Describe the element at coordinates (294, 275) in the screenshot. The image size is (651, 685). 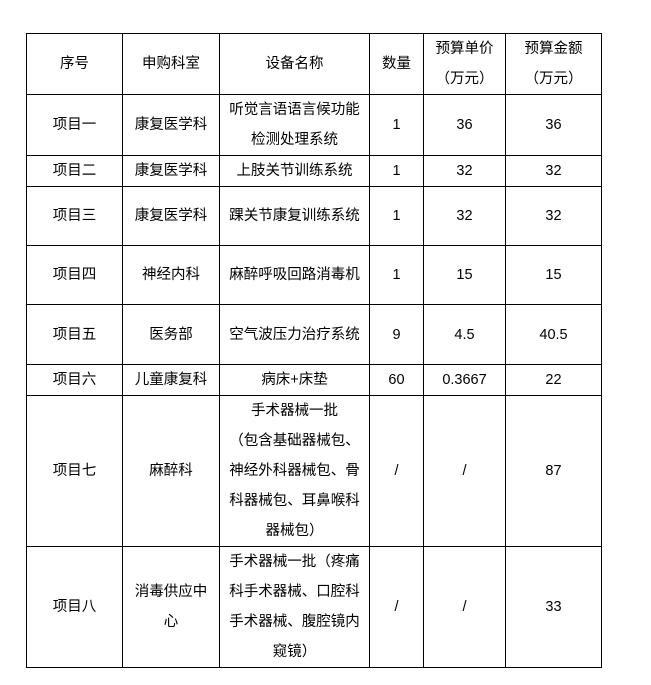
I see `cell-equipment: 麻醉呼吸回路消毒机` at that location.